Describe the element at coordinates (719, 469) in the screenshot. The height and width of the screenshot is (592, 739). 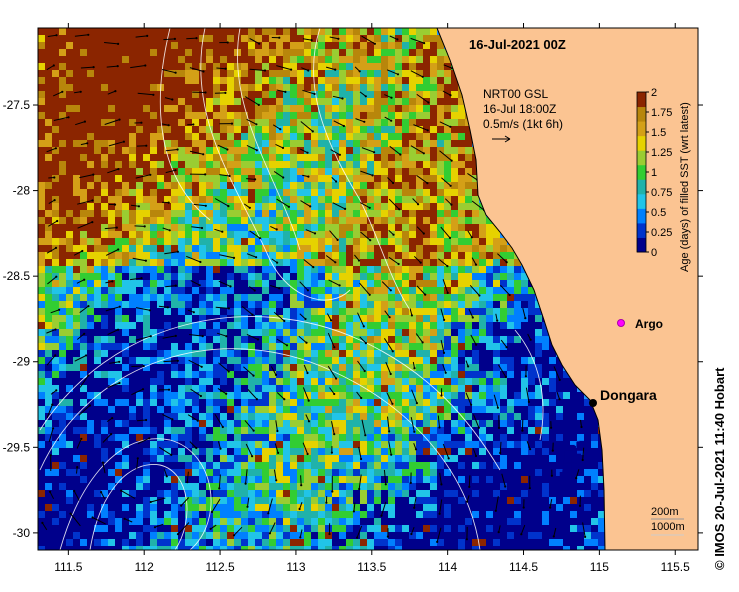
I see `credit-text: © IMOS 20-Jul-2021 11:40 Hobart` at that location.